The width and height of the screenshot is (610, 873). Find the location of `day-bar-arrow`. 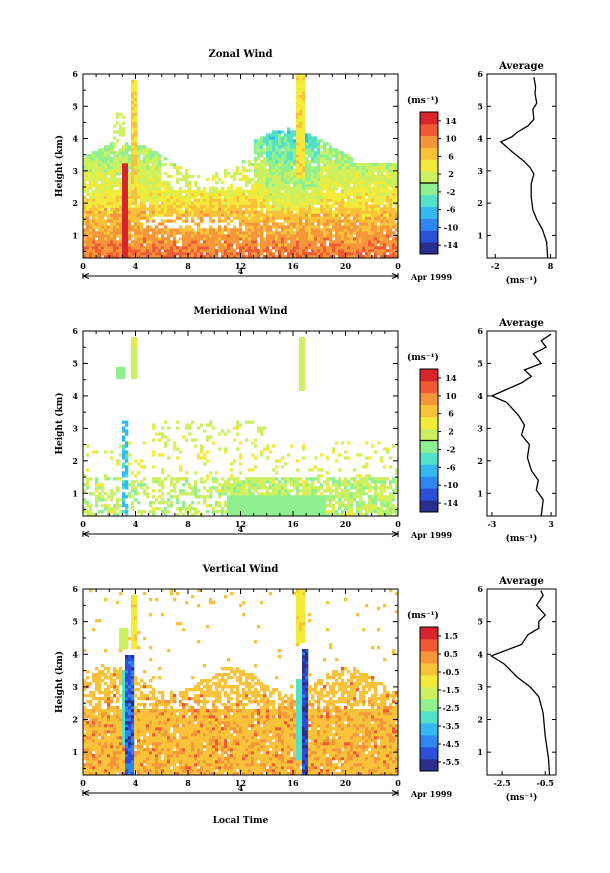

day-bar-arrow is located at coordinates (395, 534).